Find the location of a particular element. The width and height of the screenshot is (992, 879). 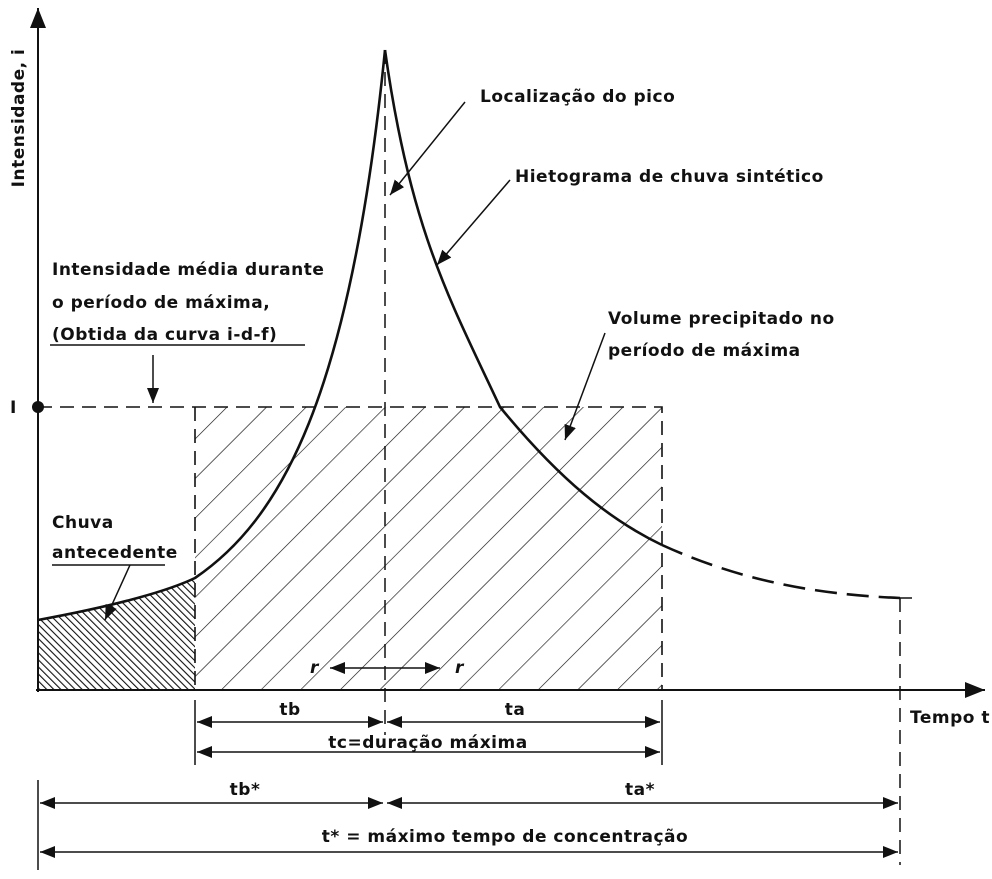

mean-label: Intensidade média durante is located at coordinates (188, 270).